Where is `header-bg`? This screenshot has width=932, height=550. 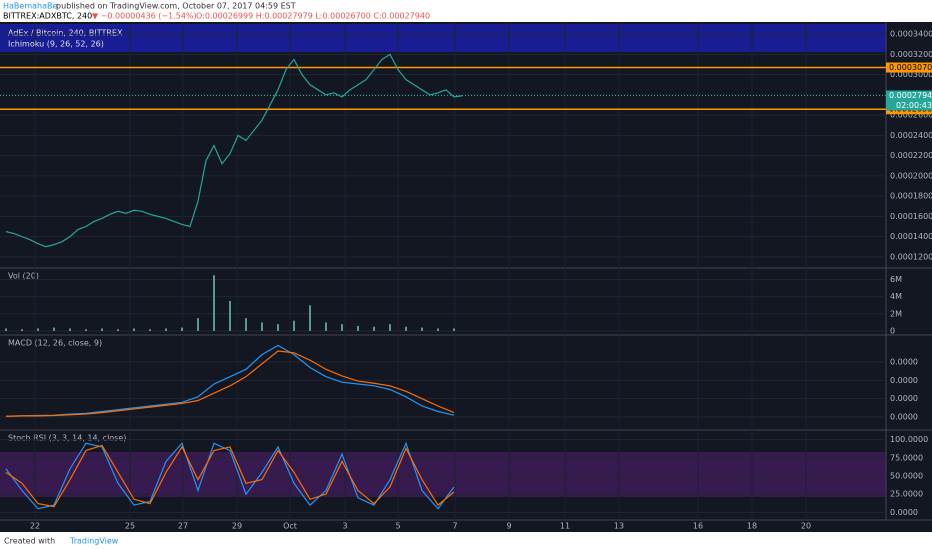 header-bg is located at coordinates (466, 11).